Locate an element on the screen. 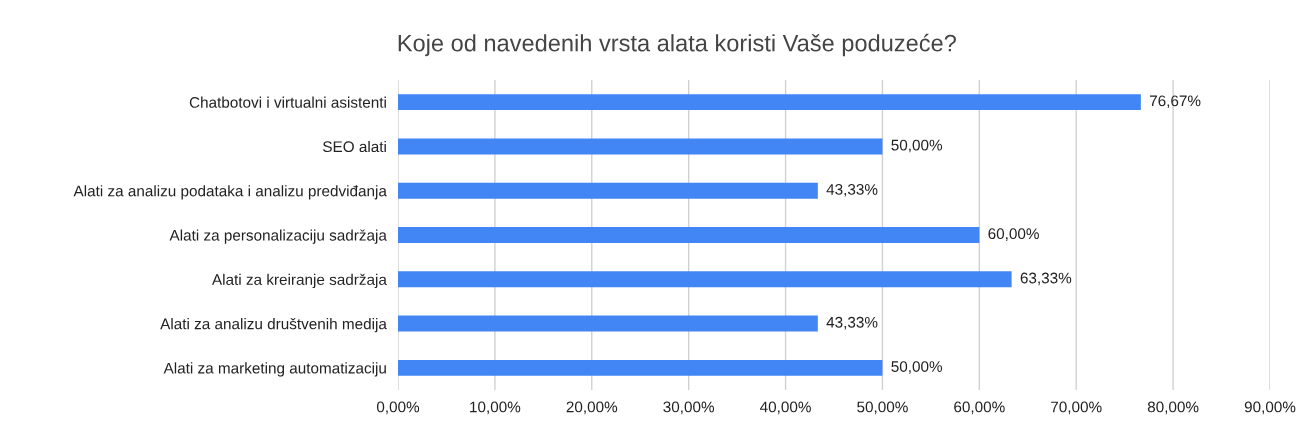 Image resolution: width=1310 pixels, height=427 pixels. x-tick-label: 0,00% is located at coordinates (398, 408).